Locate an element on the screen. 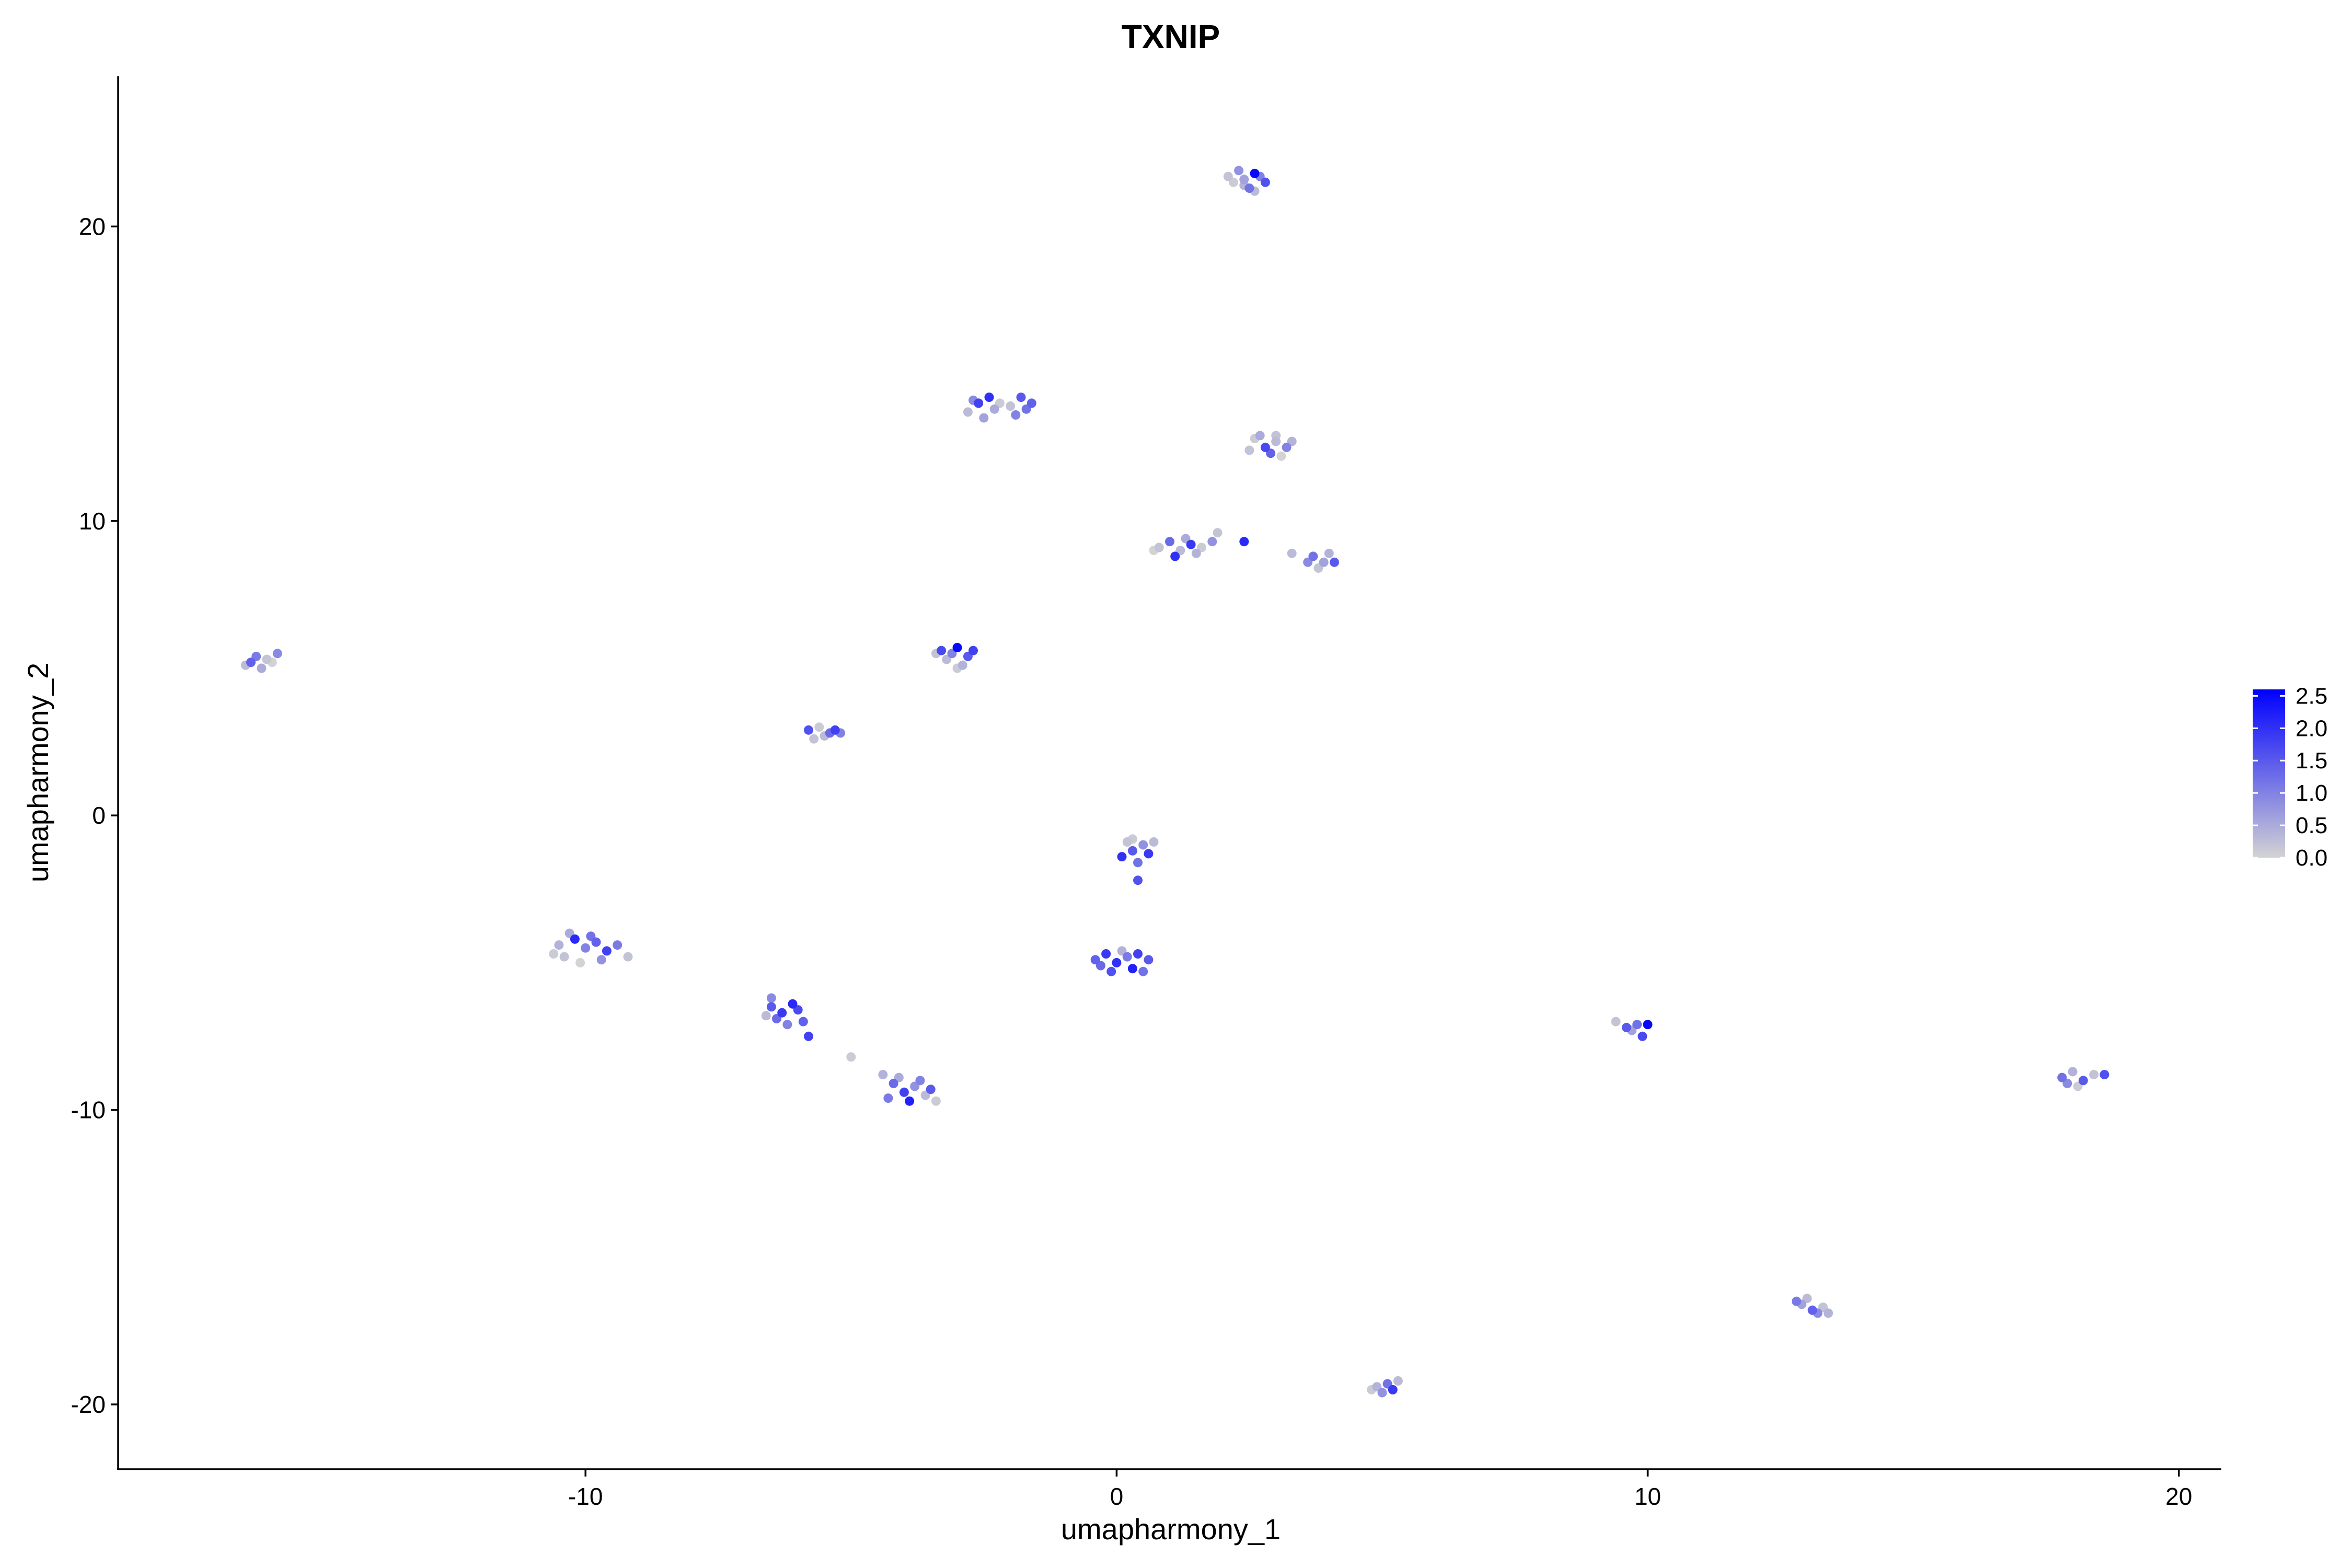  plot-title: TXNIP is located at coordinates (1171, 36).